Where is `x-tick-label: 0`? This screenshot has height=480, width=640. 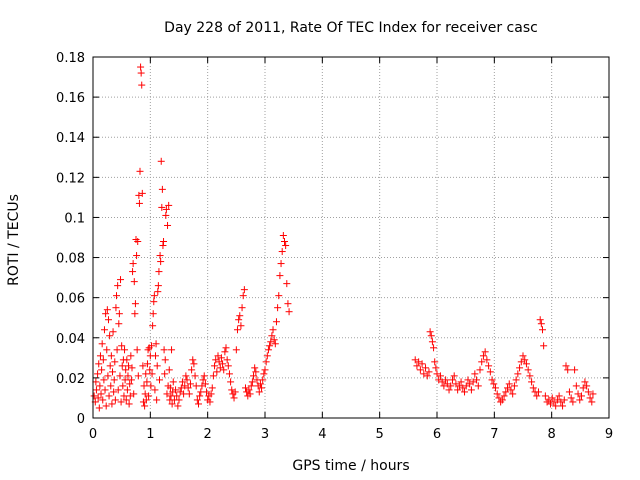
x-tick-label: 0 is located at coordinates (93, 434).